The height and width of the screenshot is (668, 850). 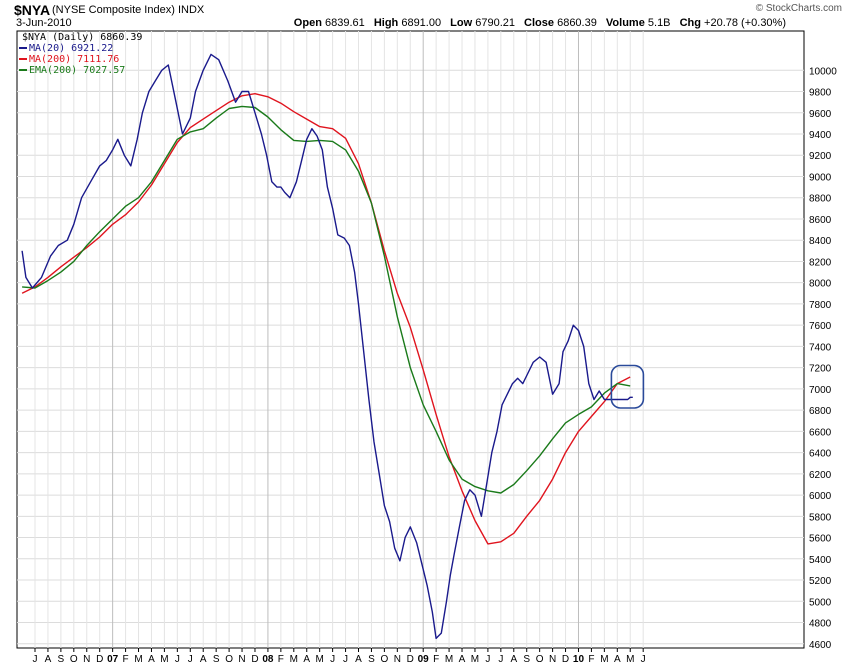 I want to click on y-tick-label: 7200, so click(x=820, y=369).